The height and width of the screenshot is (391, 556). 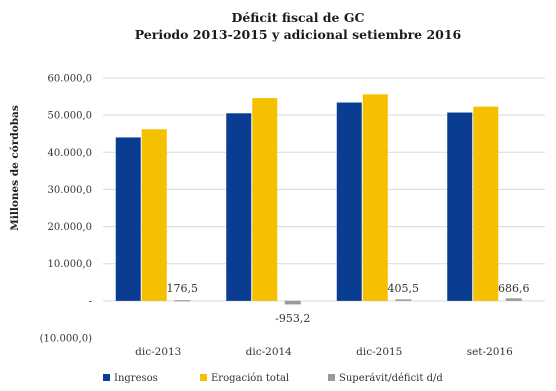 I want to click on y-tick-label: 30.000,0, so click(x=69, y=190).